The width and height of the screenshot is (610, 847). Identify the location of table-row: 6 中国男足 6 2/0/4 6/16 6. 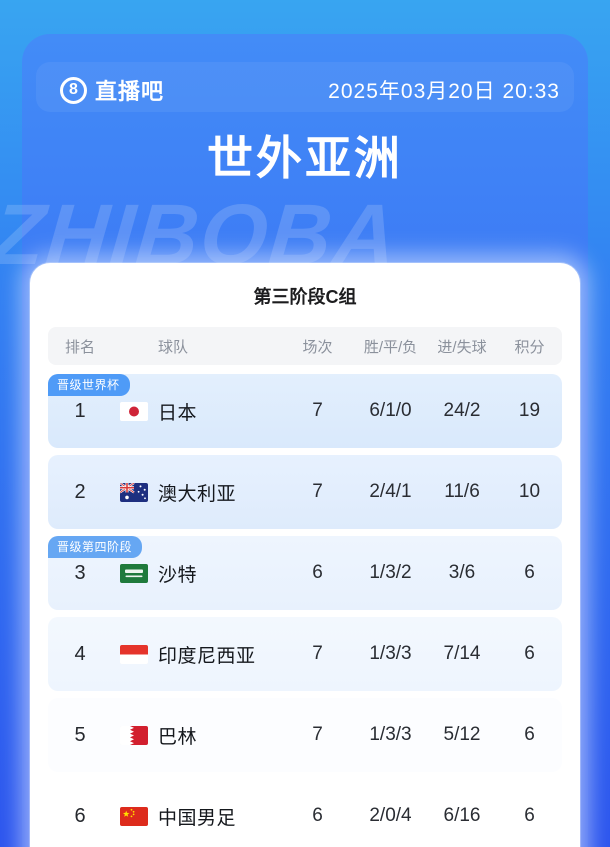
(305, 813).